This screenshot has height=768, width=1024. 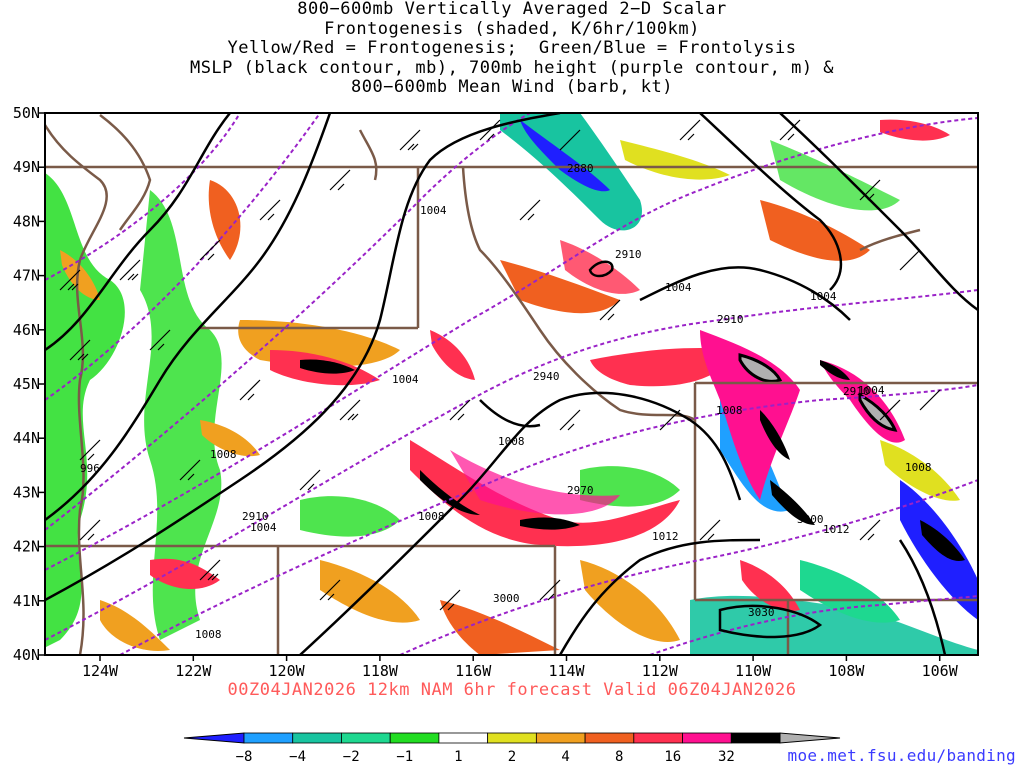 I want to click on latitude-label: 49N, so click(x=26, y=167).